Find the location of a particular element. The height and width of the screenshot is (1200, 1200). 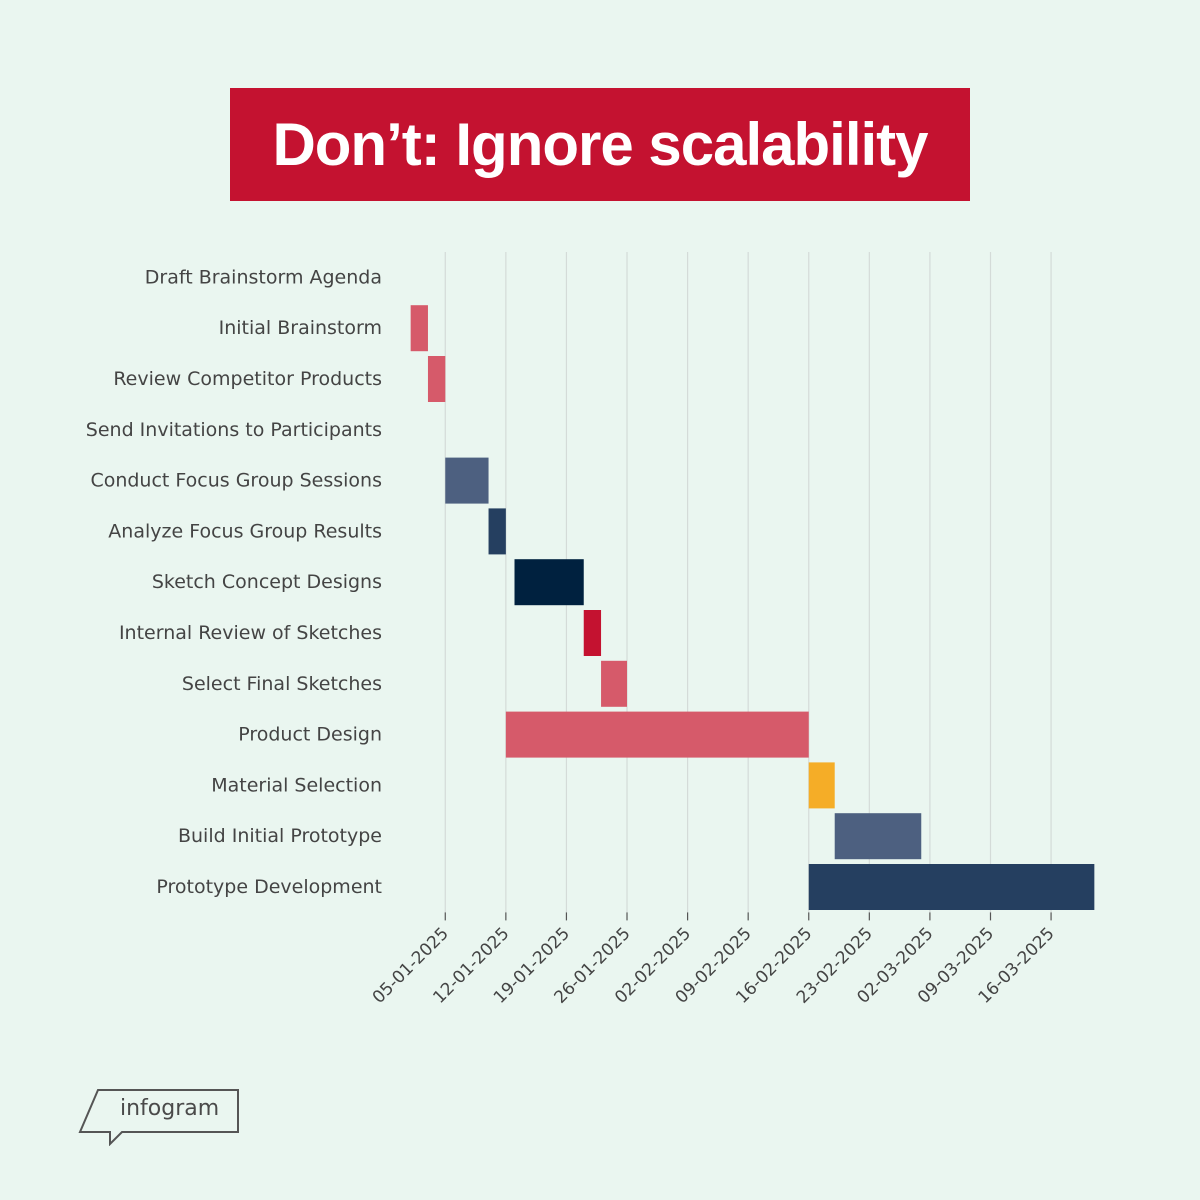

infogram-logo: infogram is located at coordinates (160, 1117).